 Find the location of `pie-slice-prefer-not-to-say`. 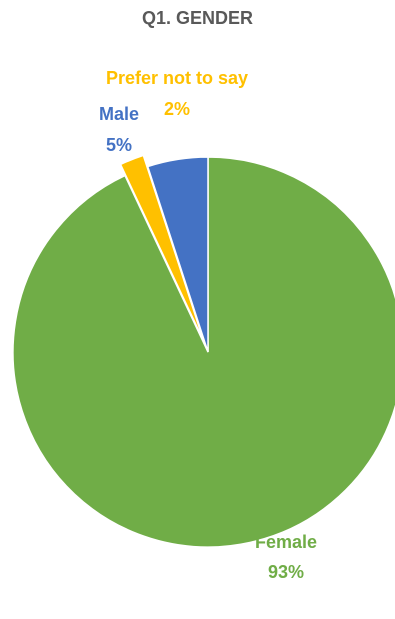

pie-slice-prefer-not-to-say is located at coordinates (162, 248).